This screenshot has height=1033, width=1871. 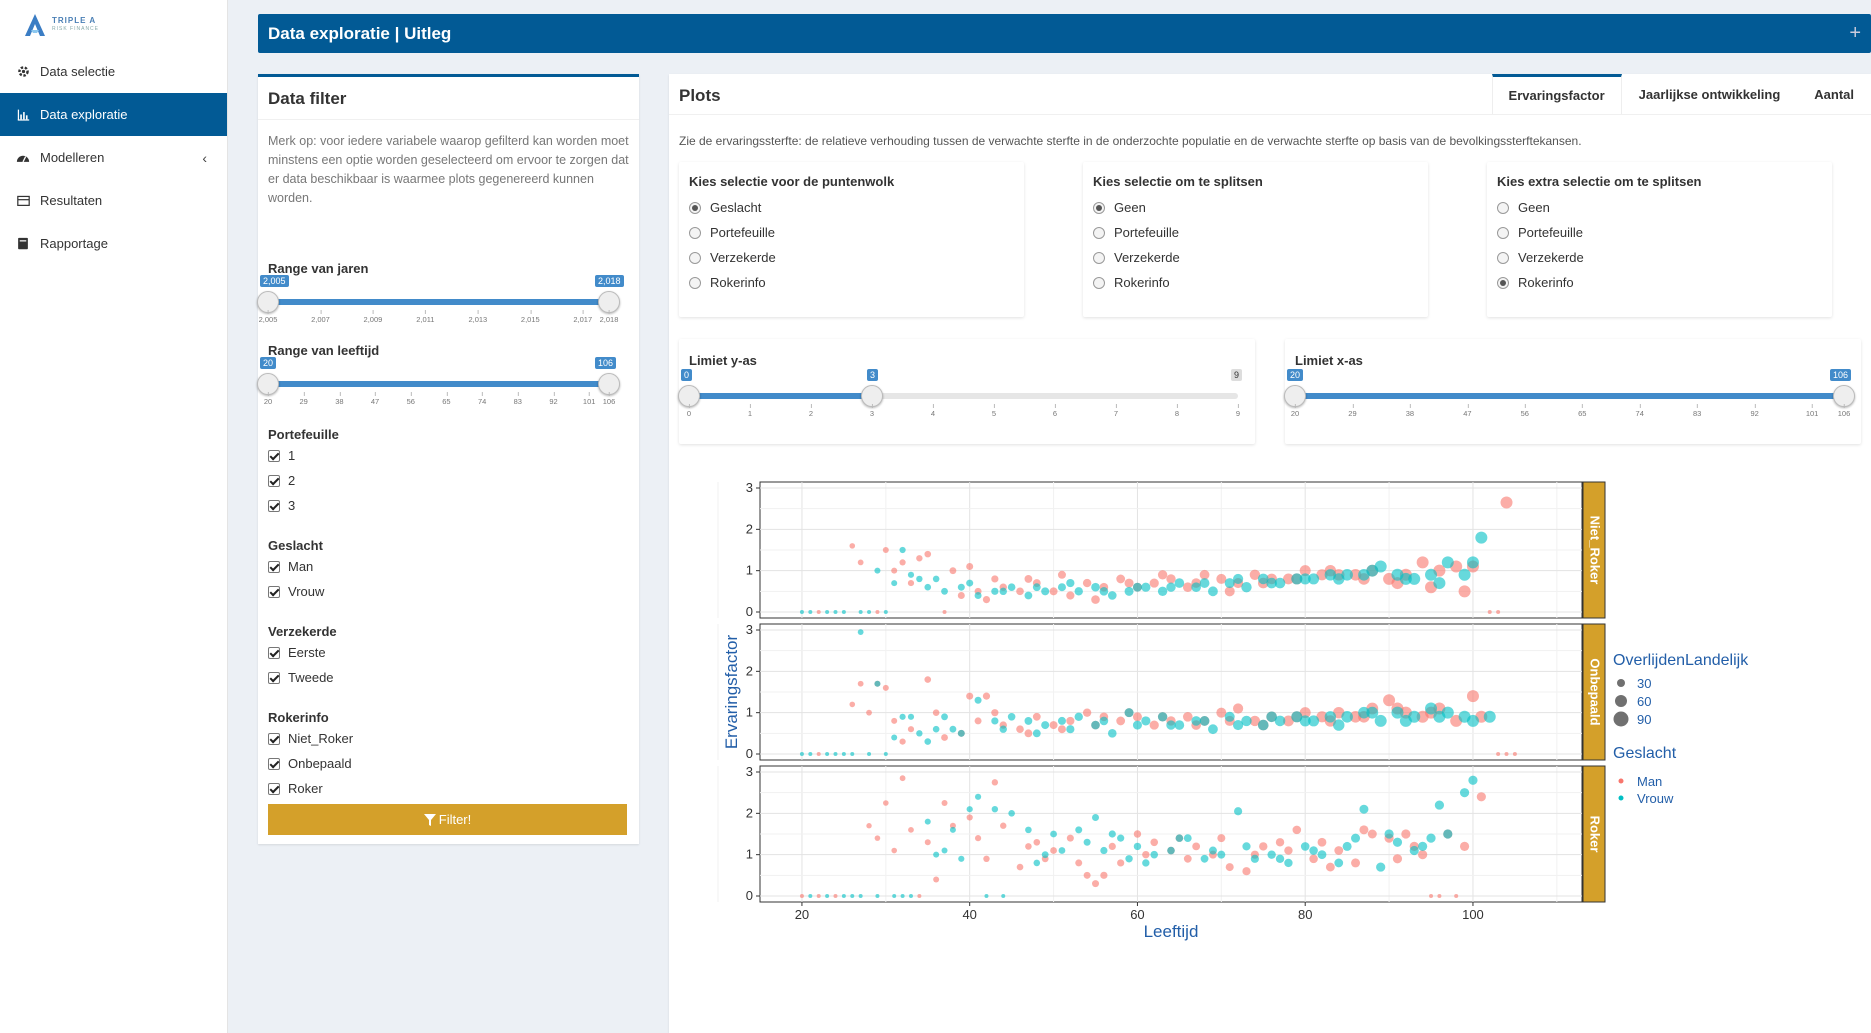 What do you see at coordinates (743, 232) in the screenshot?
I see `radio-label: Portefeuille` at bounding box center [743, 232].